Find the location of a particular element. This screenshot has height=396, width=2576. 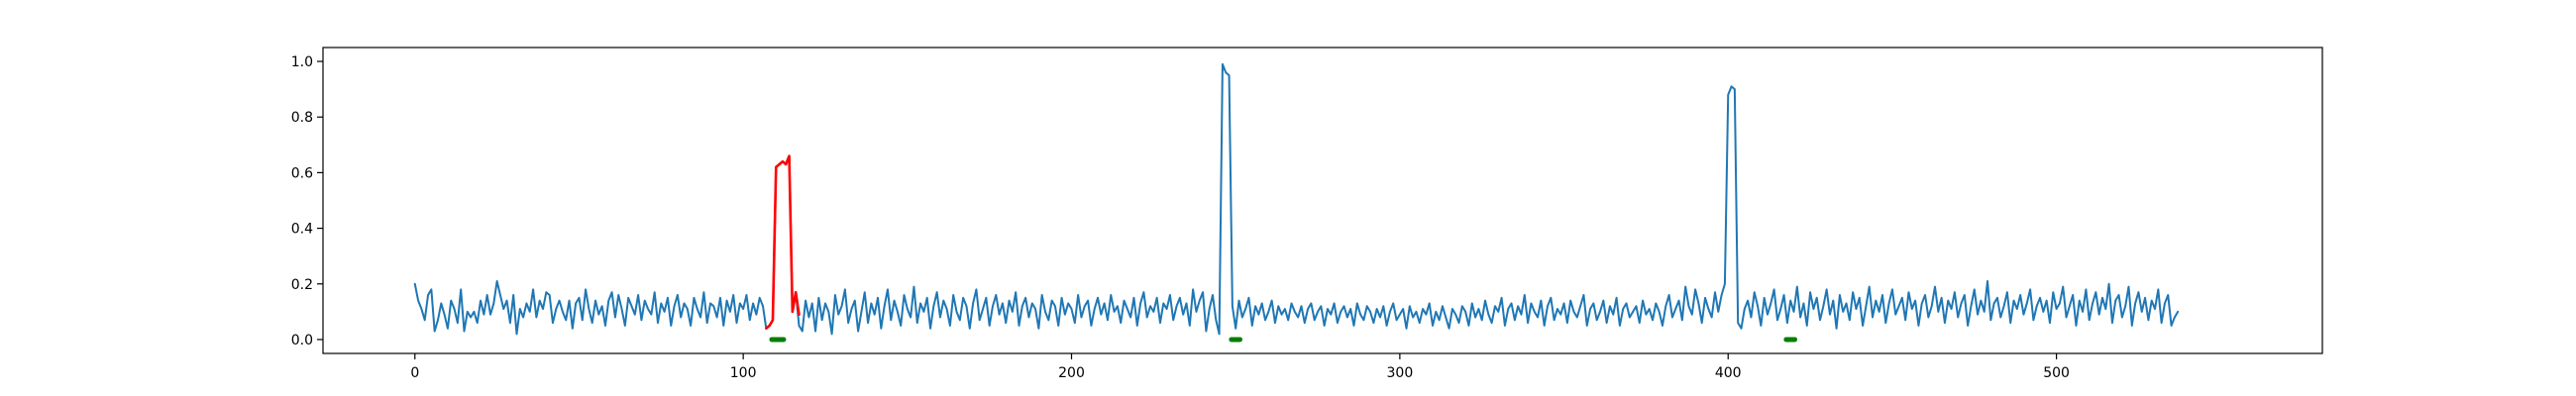

y-axis: 0.0 0.2 0.4 0.6 0.8 1.0 is located at coordinates (307, 201).